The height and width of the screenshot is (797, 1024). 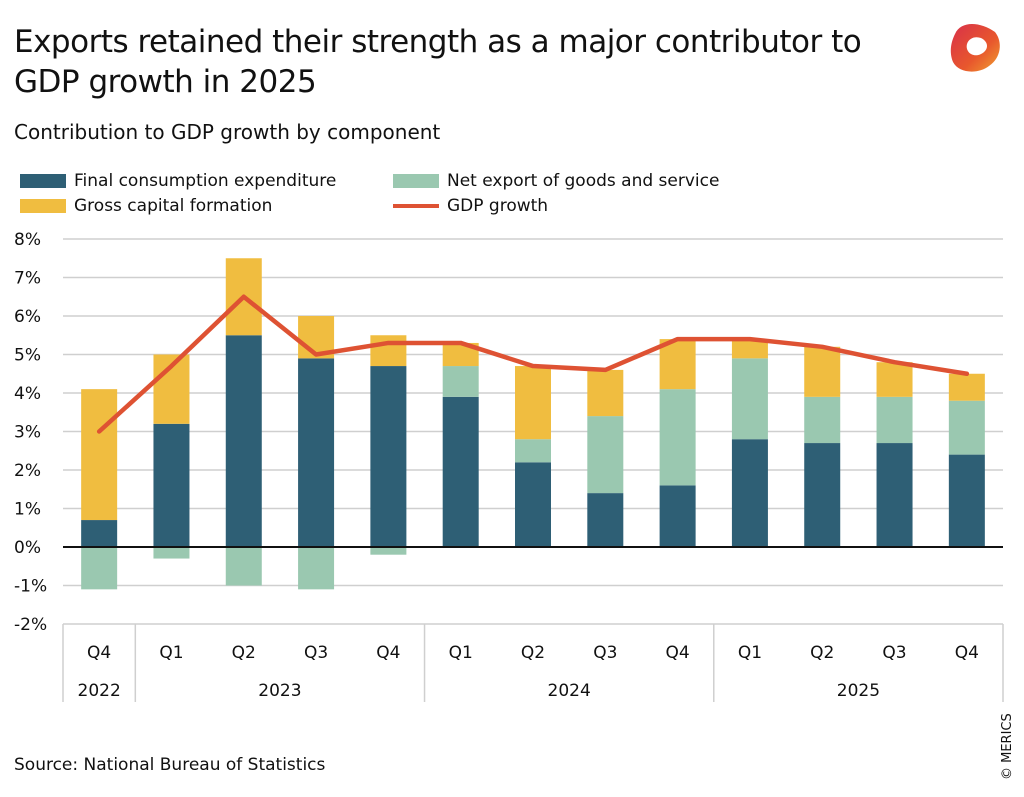 I want to click on y-tick-label: 0%, so click(x=27, y=548).